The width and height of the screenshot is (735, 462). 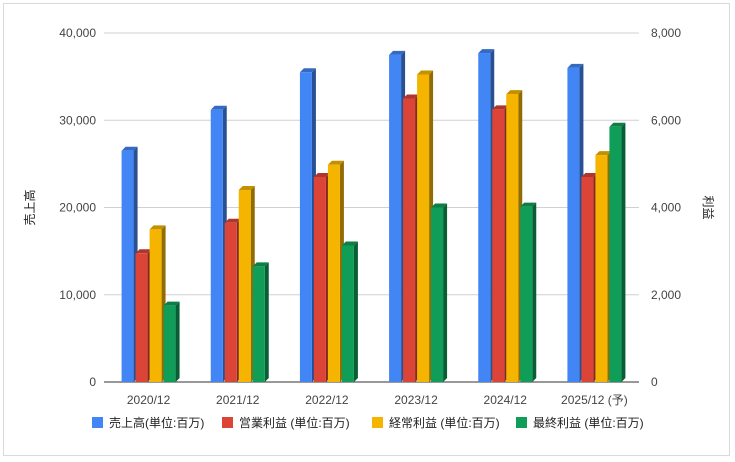 I want to click on x-tick-label: 2025/12 (予), so click(x=594, y=400).